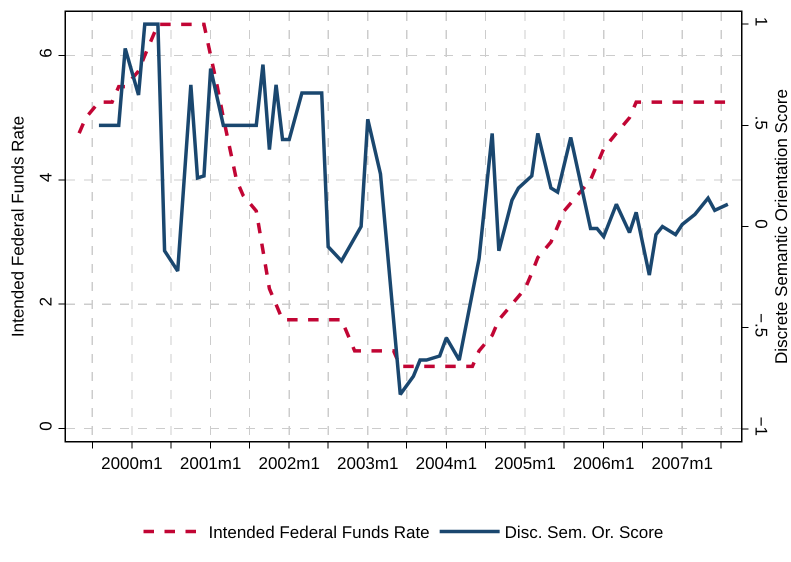 The height and width of the screenshot is (562, 791). Describe the element at coordinates (46, 53) in the screenshot. I see `y-tick-label: 6` at that location.